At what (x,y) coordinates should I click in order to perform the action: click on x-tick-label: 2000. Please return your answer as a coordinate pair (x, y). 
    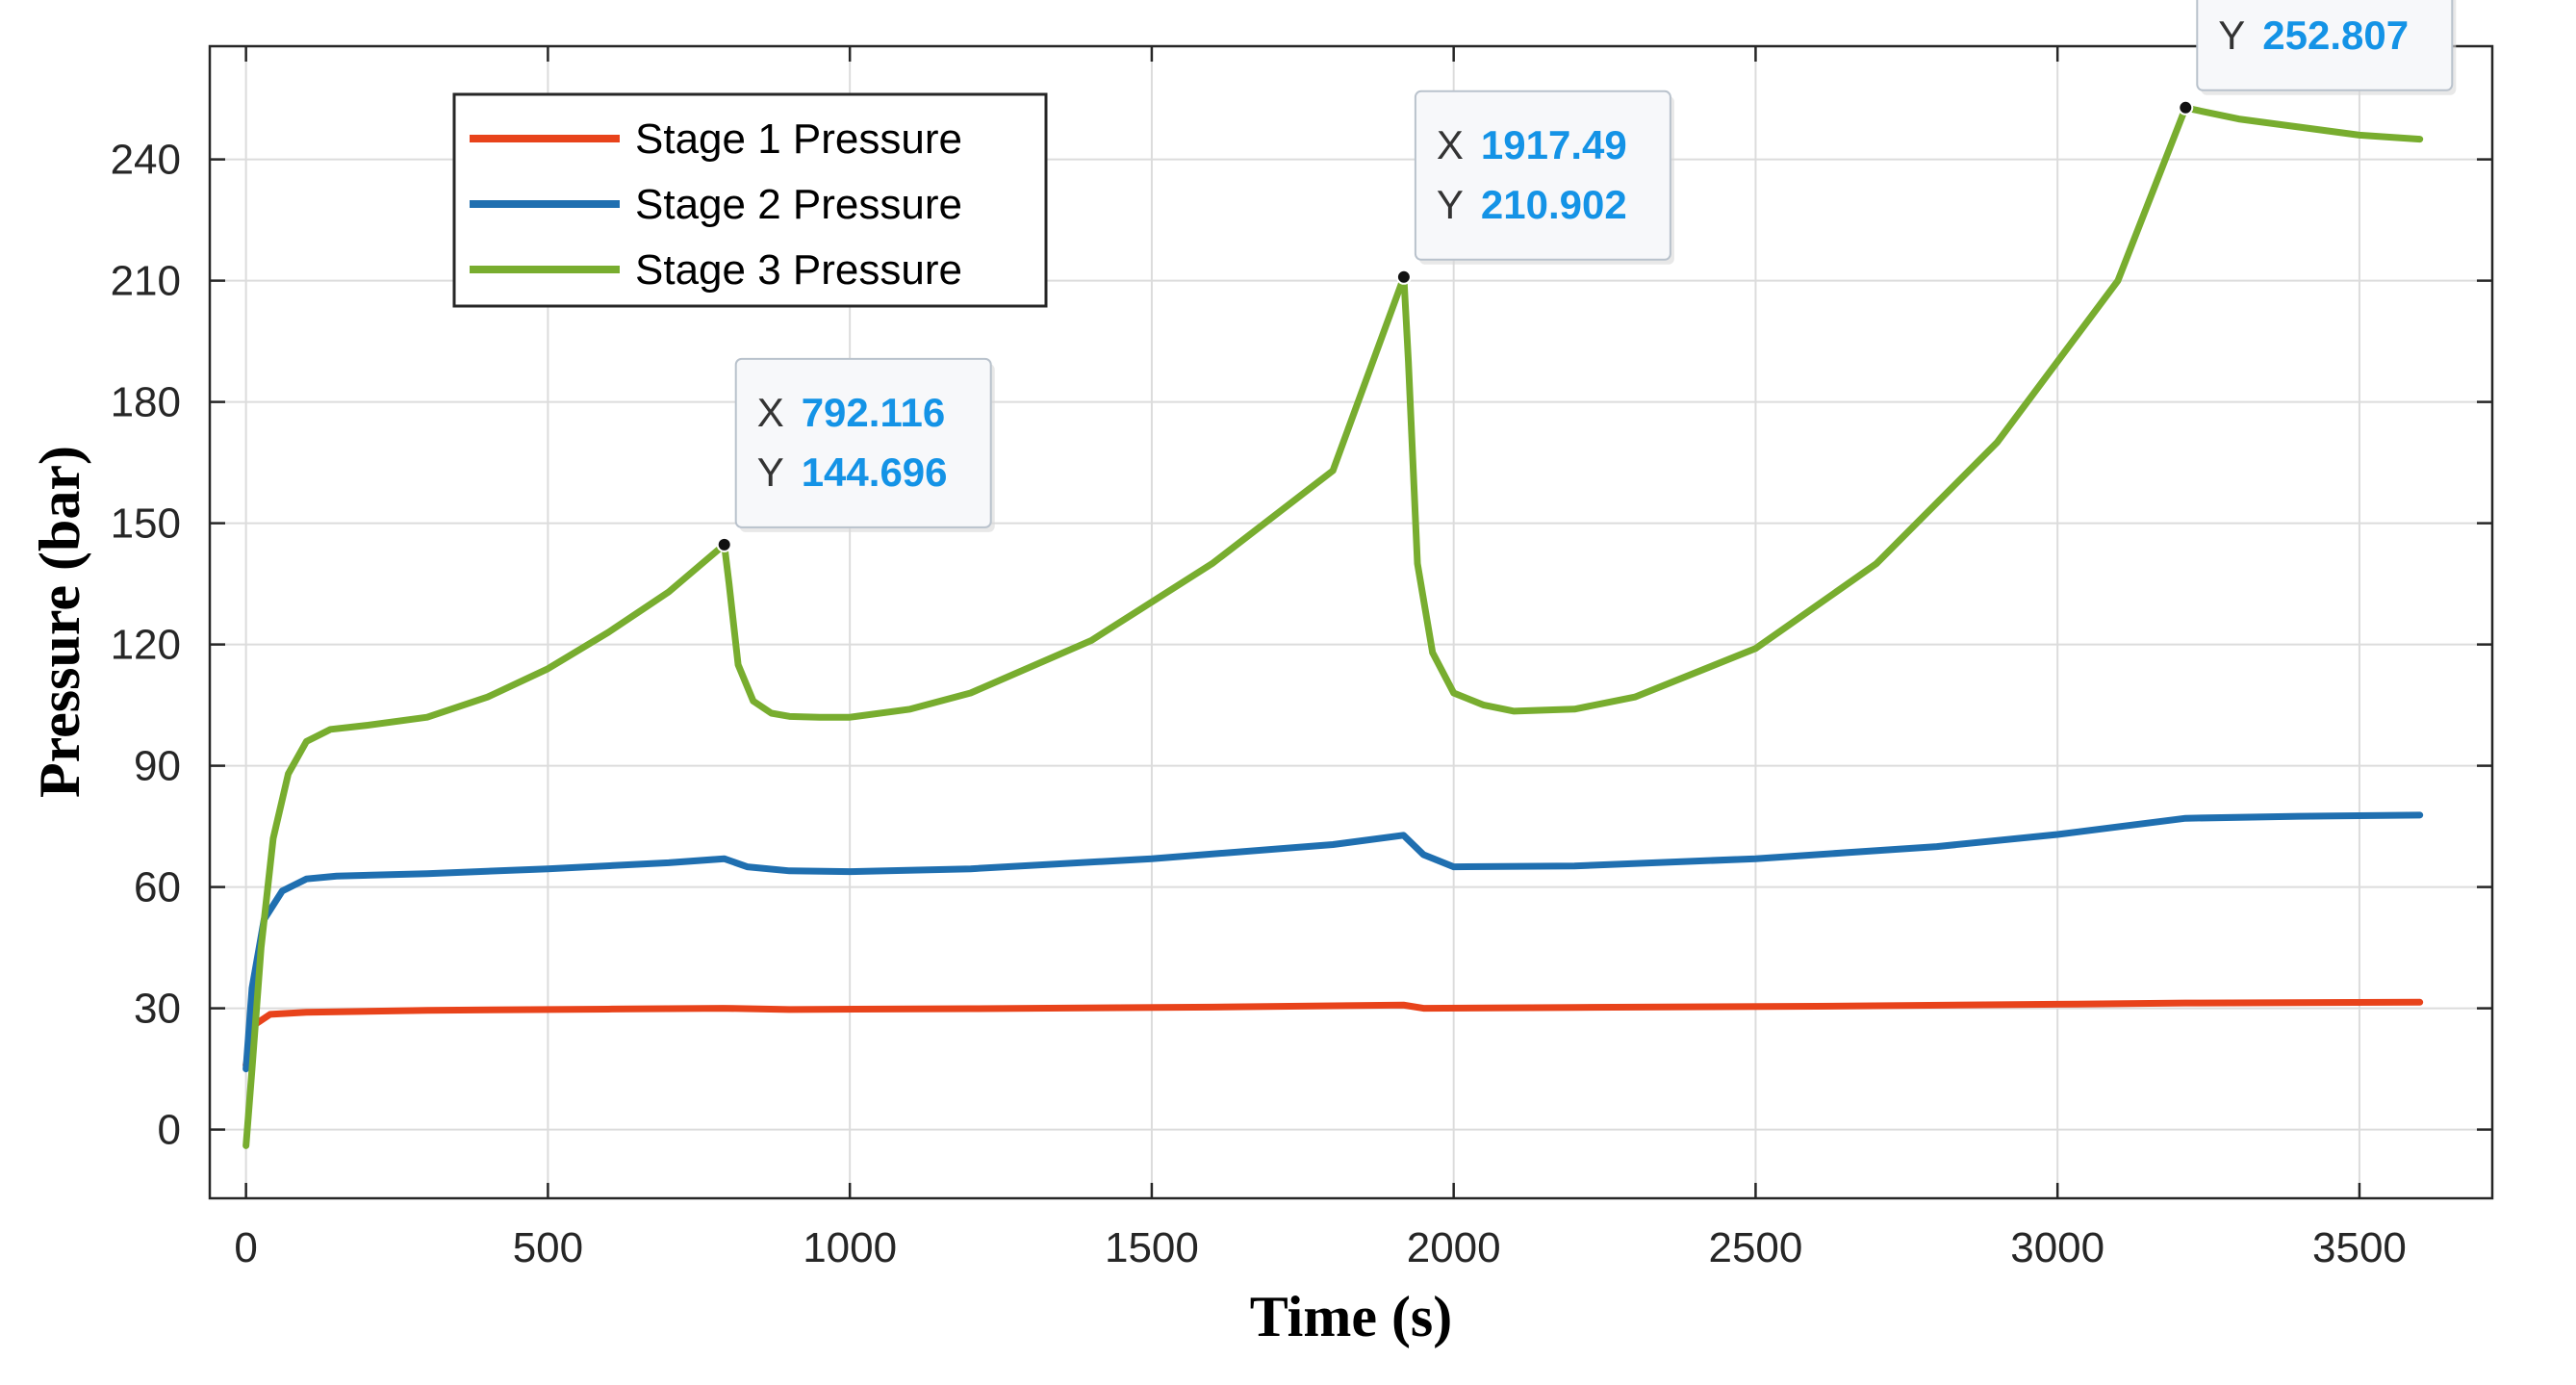
    Looking at the image, I should click on (1454, 1247).